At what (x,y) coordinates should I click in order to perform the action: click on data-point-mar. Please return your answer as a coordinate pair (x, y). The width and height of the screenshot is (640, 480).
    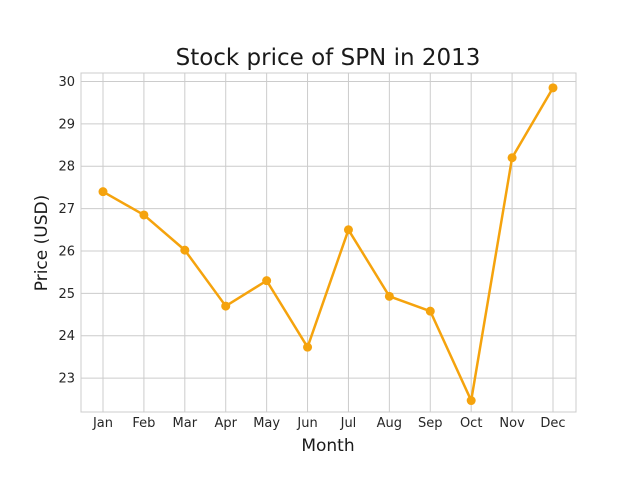
    Looking at the image, I should click on (185, 250).